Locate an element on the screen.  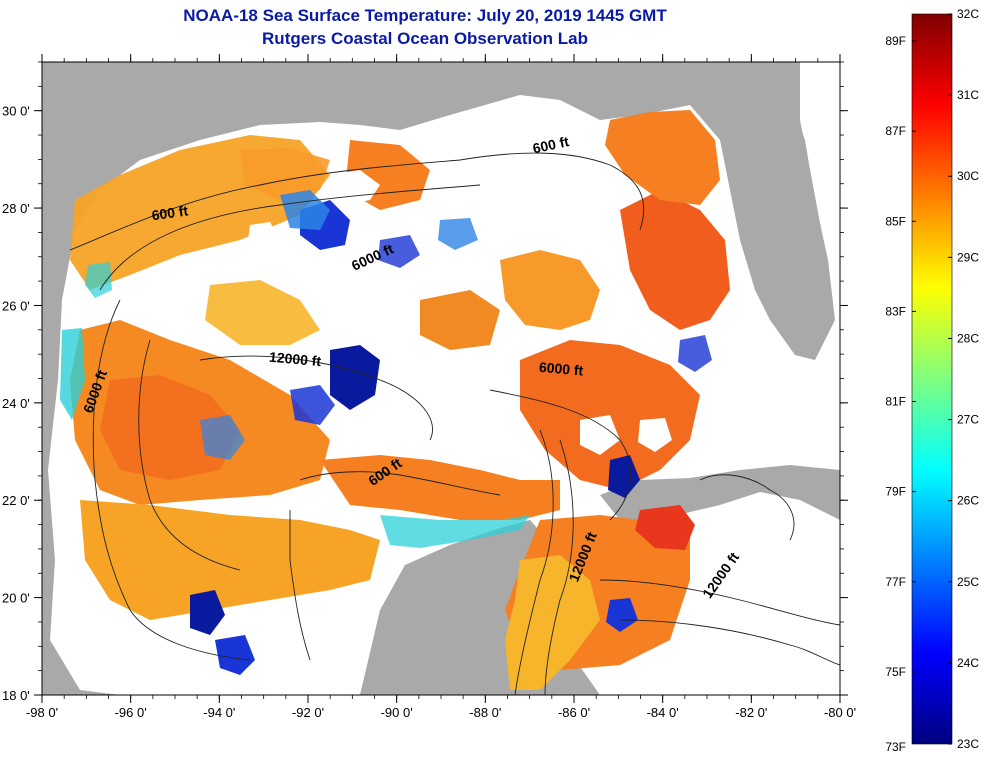
c-label: 29C is located at coordinates (968, 257).